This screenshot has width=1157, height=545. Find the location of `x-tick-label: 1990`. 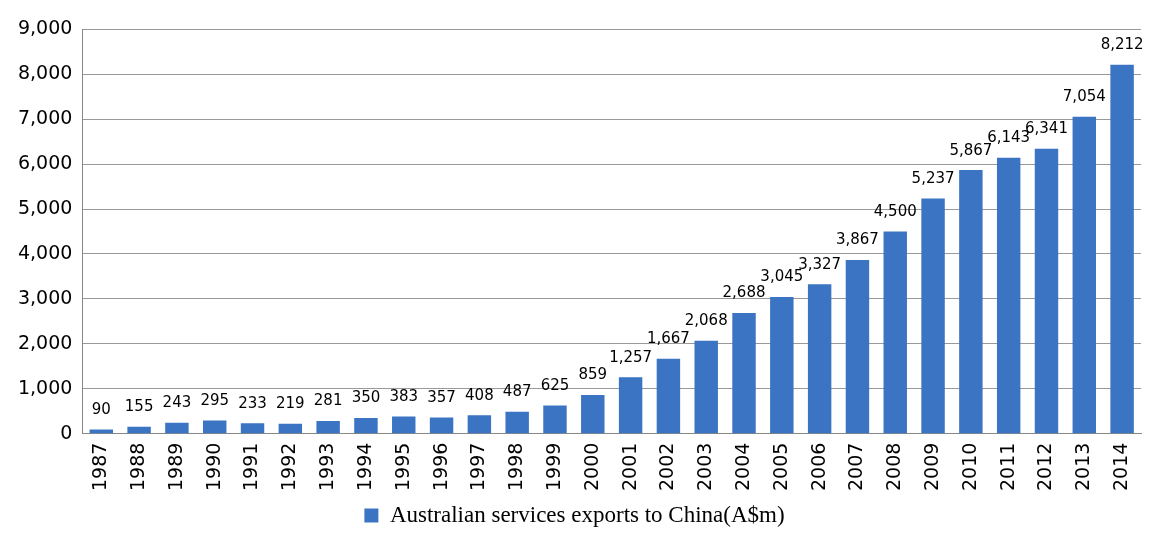

x-tick-label: 1990 is located at coordinates (212, 467).